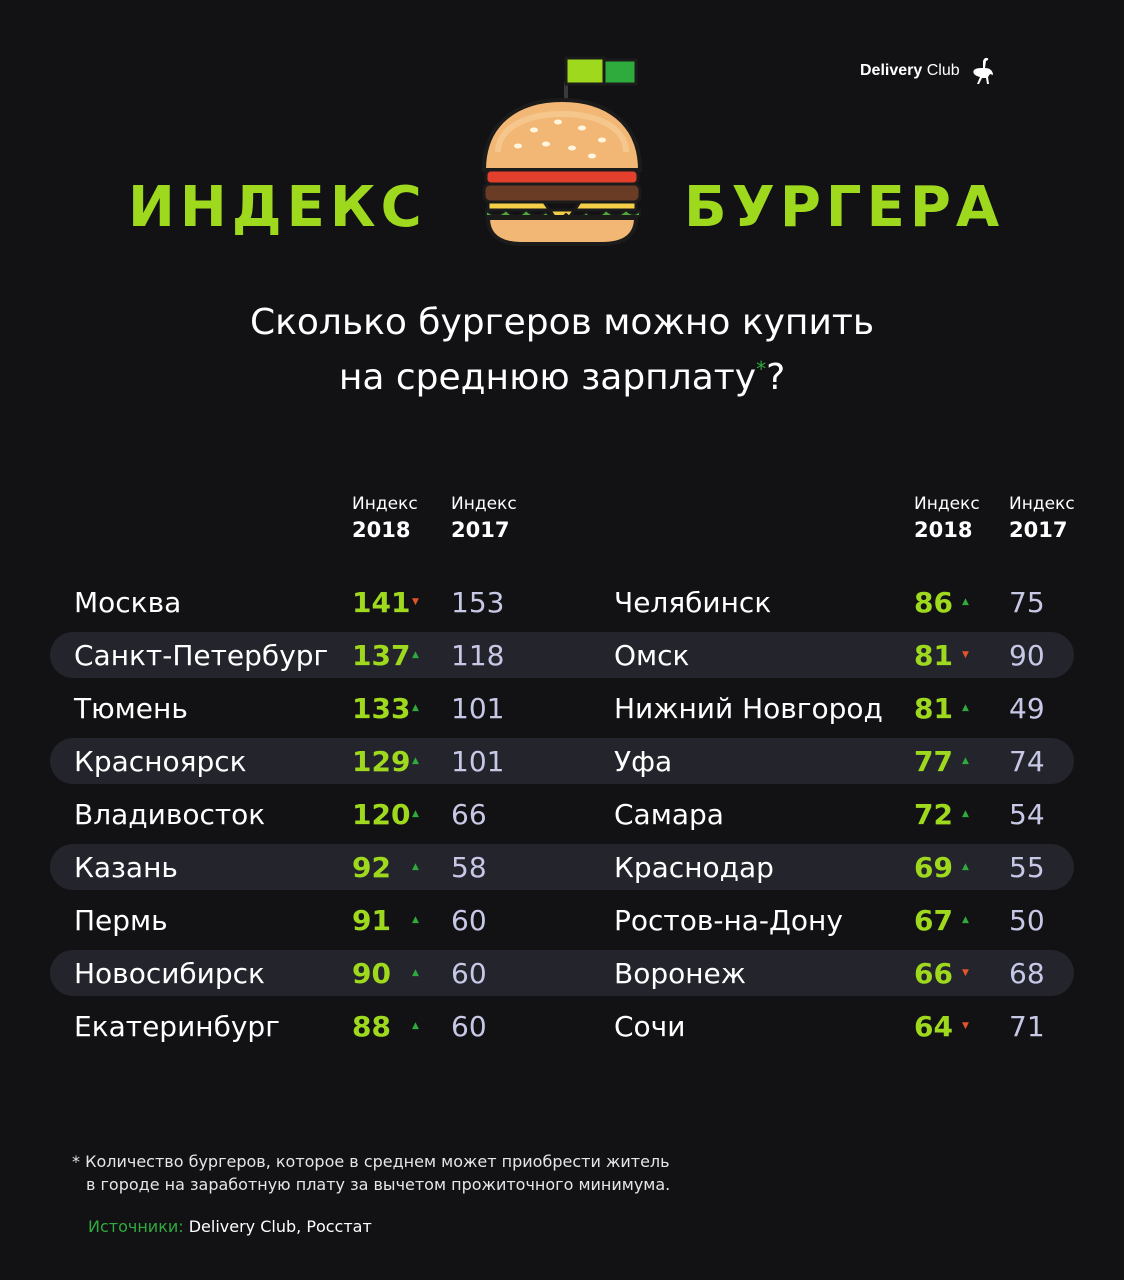 The width and height of the screenshot is (1124, 1280). What do you see at coordinates (177, 1026) in the screenshot?
I see `city-name: Екатеринбург` at bounding box center [177, 1026].